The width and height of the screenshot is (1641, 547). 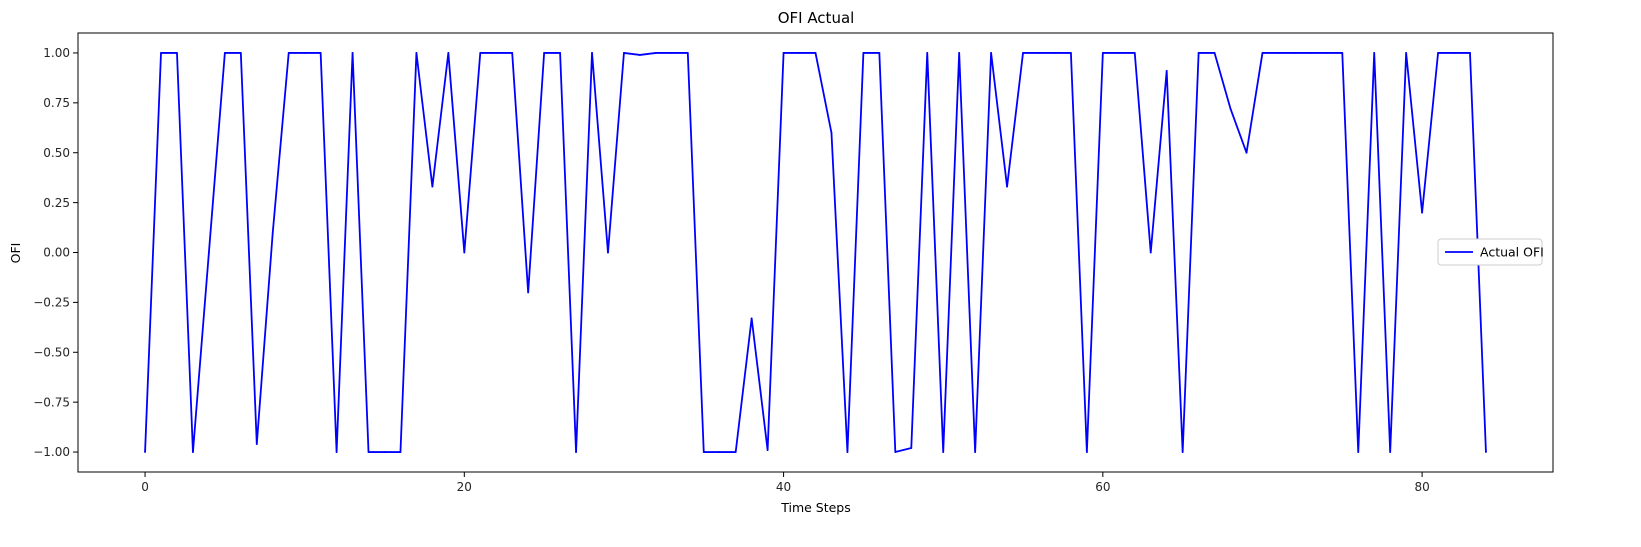 What do you see at coordinates (783, 487) in the screenshot?
I see `x-tick-label: 40` at bounding box center [783, 487].